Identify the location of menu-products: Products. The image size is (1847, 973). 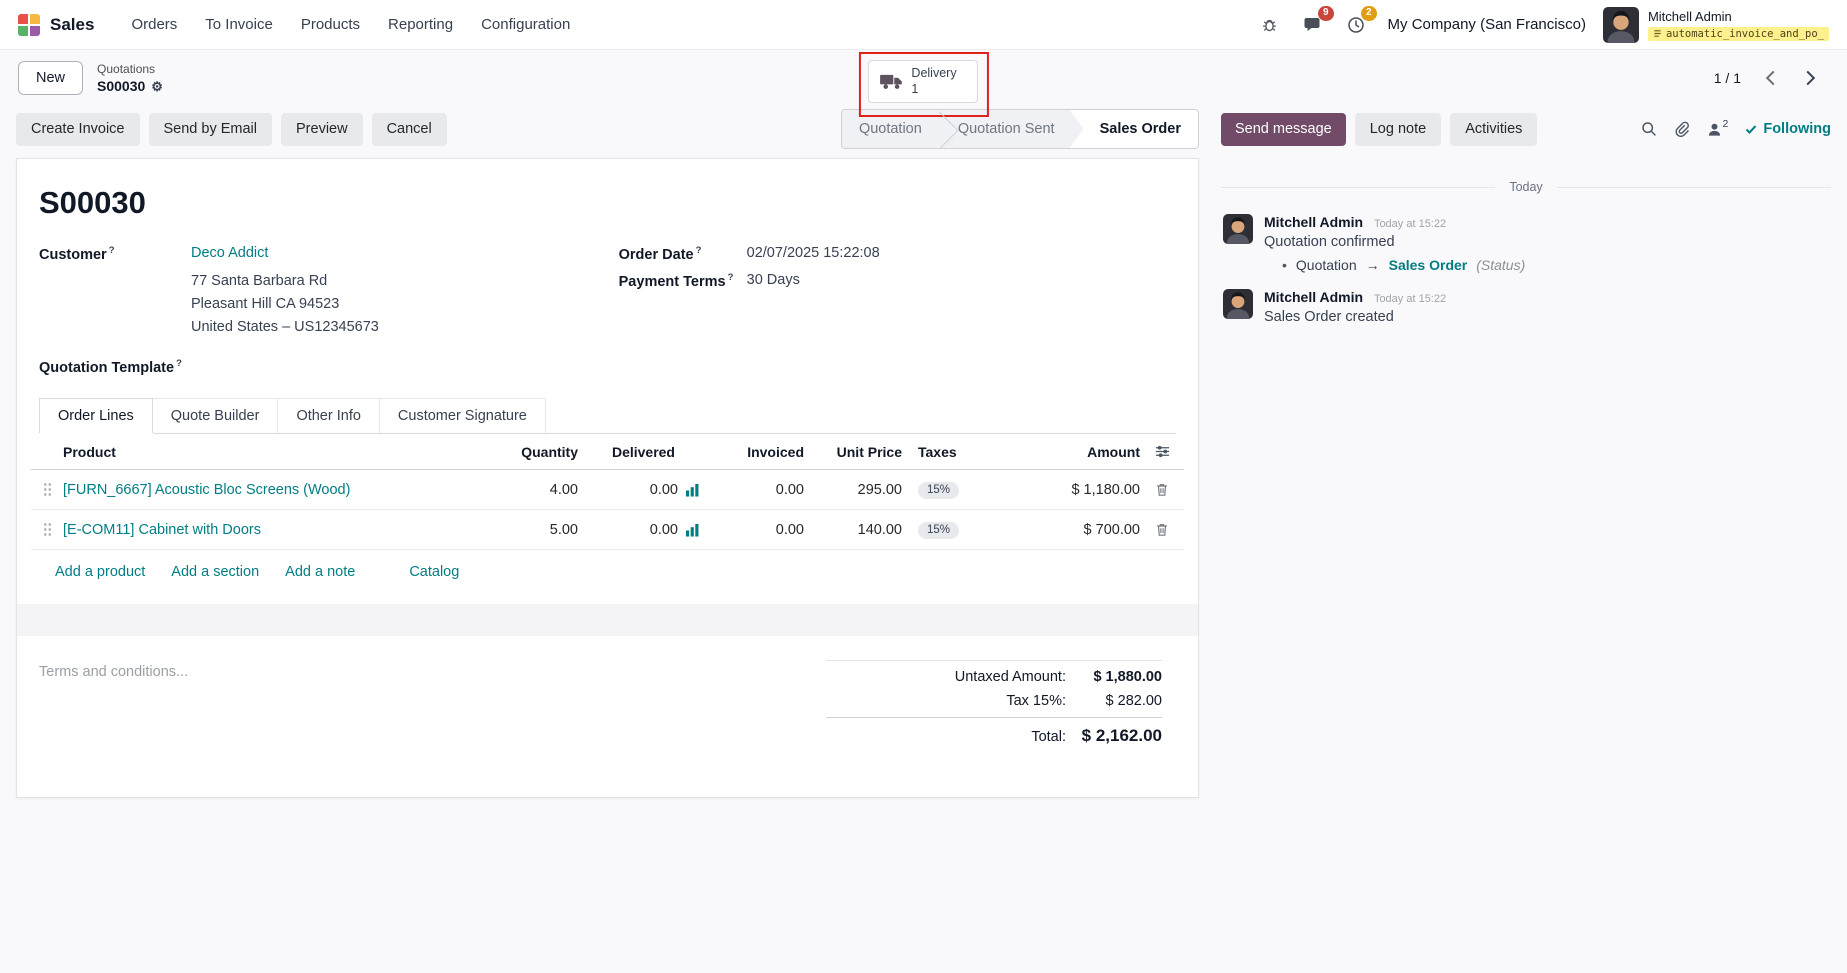
(330, 24).